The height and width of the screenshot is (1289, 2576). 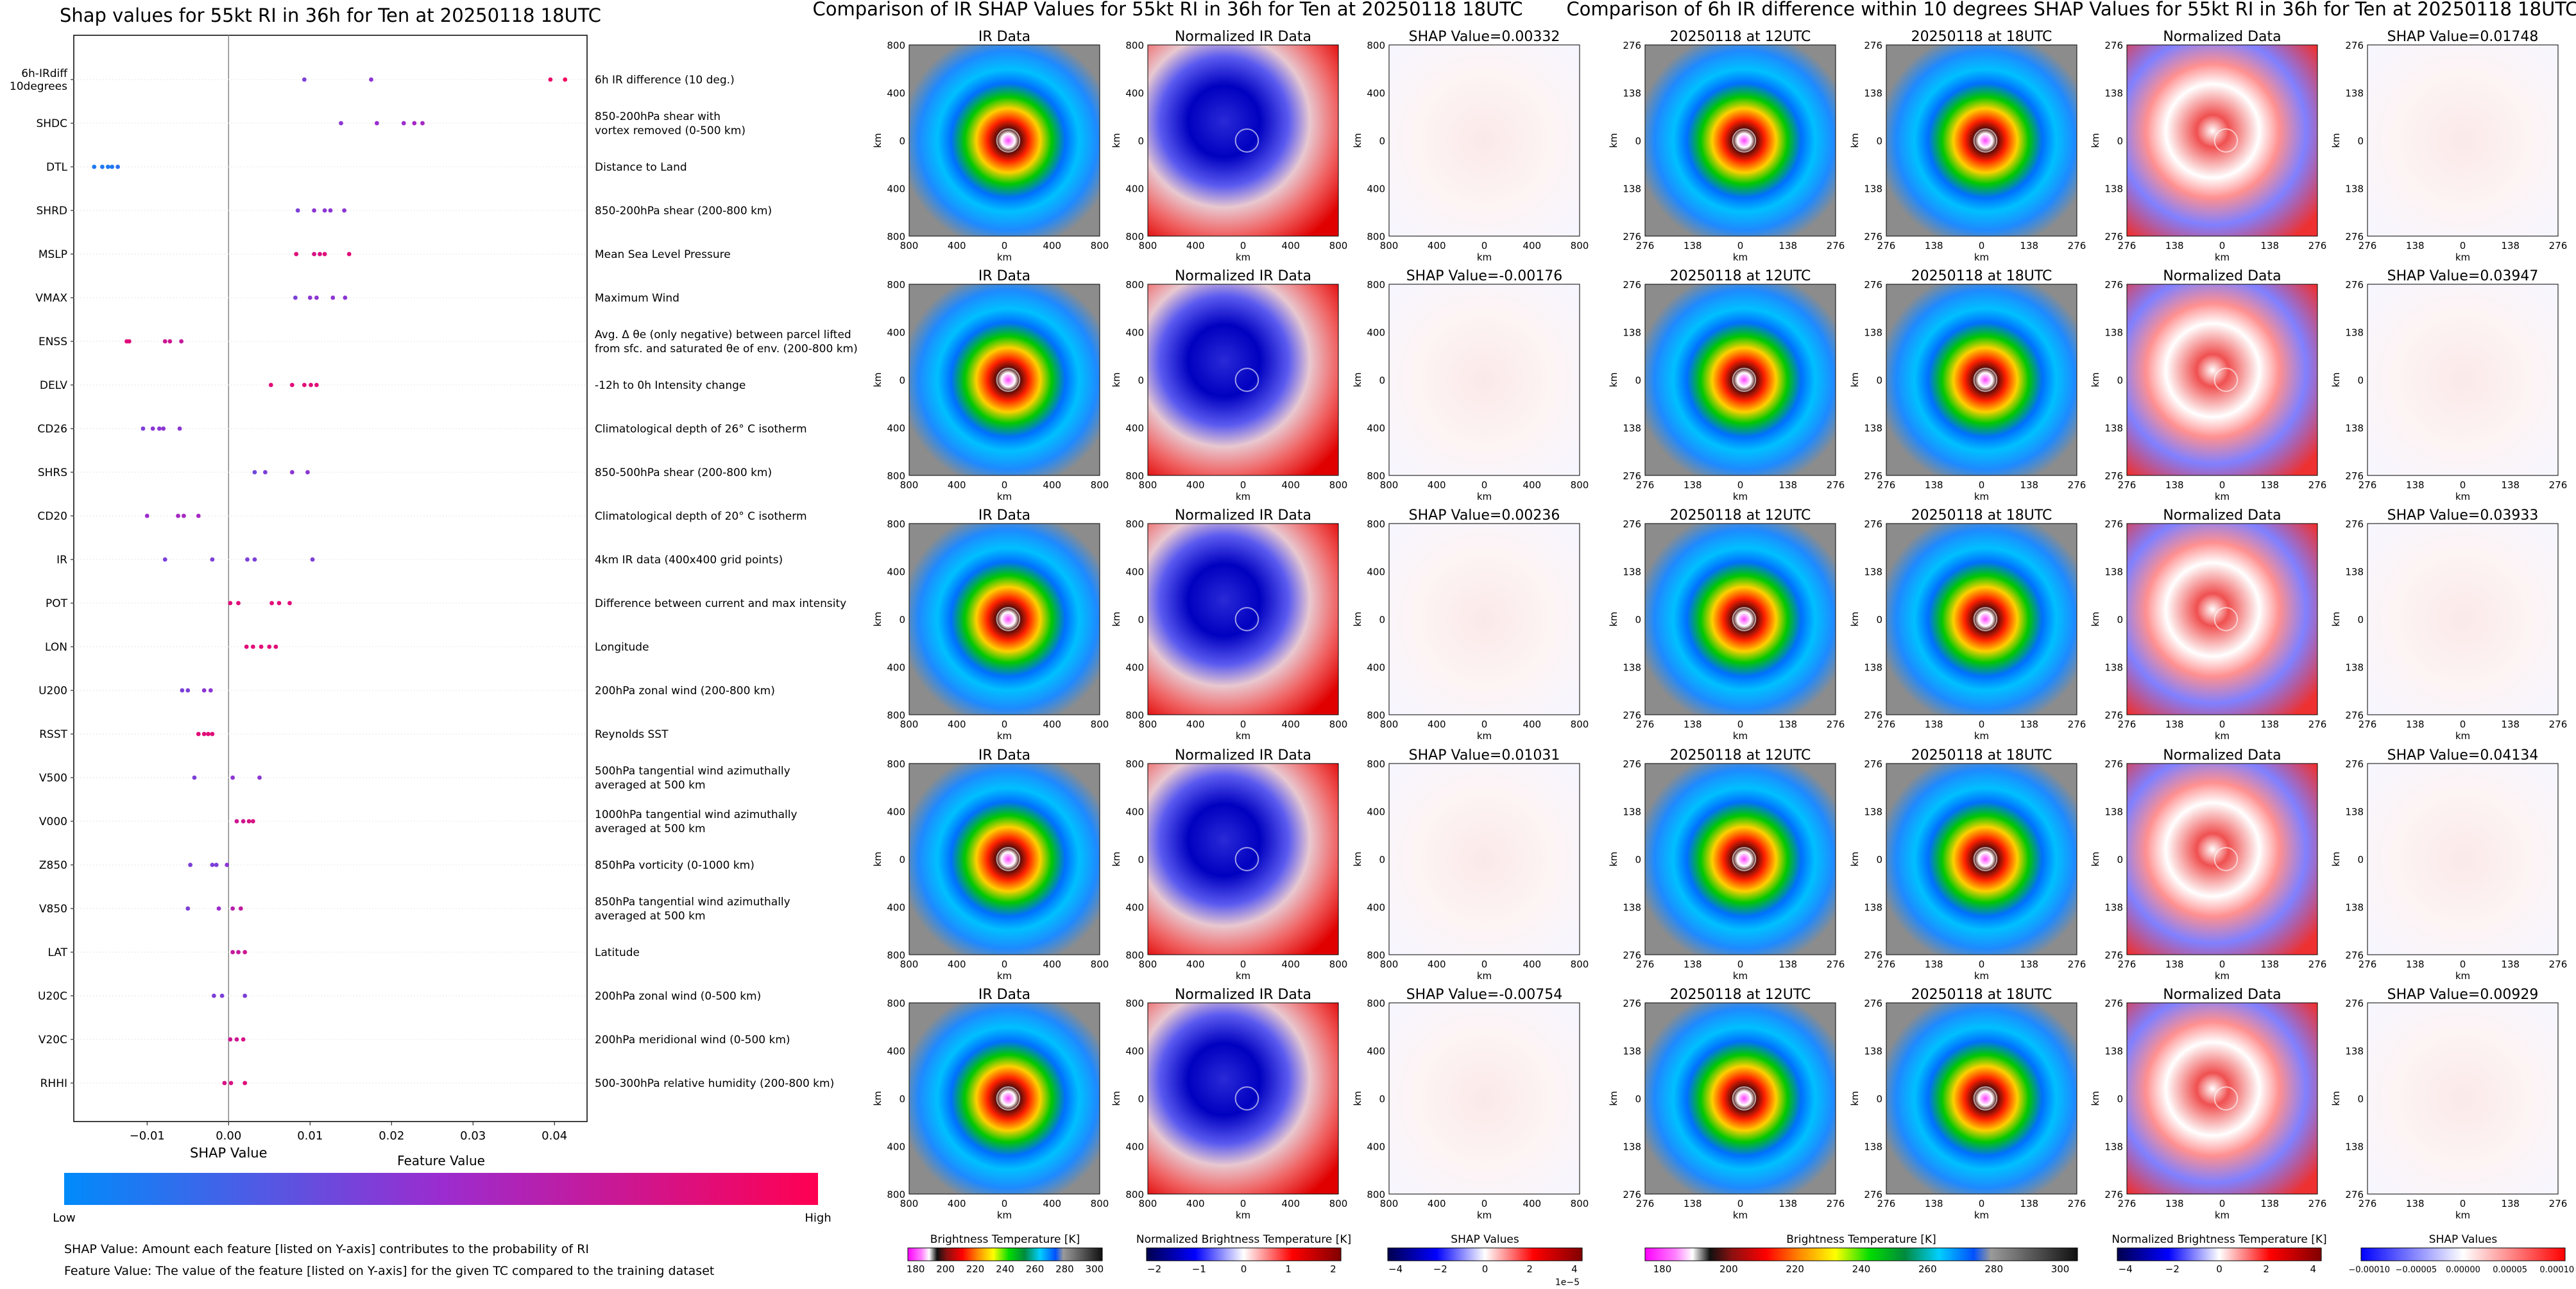 I want to click on colorbar-tick: 0.00000, so click(x=2463, y=1270).